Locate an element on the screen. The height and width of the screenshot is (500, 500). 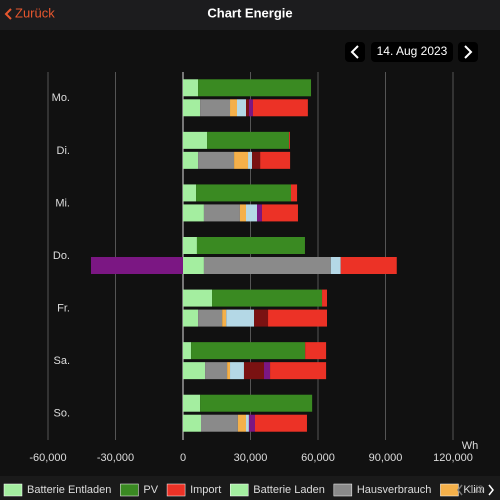
prev-icon is located at coordinates (354, 52).